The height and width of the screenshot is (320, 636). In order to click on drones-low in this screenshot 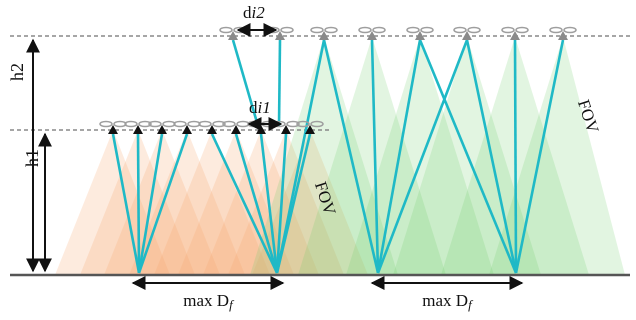, I will do `click(211, 127)`.